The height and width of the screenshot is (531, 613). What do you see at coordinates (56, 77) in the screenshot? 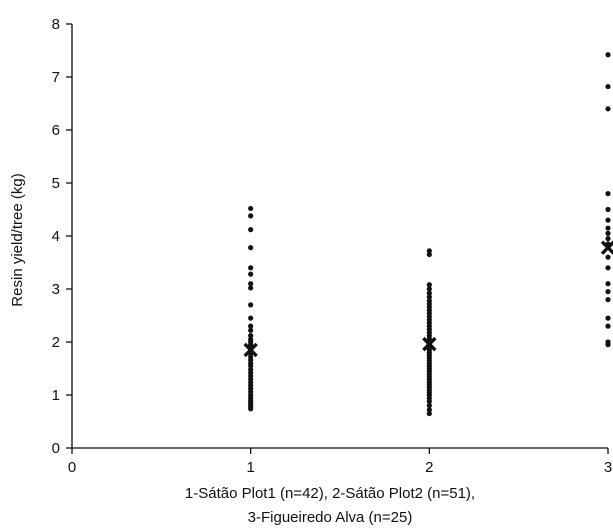
I see `y-tick-label: 7` at bounding box center [56, 77].